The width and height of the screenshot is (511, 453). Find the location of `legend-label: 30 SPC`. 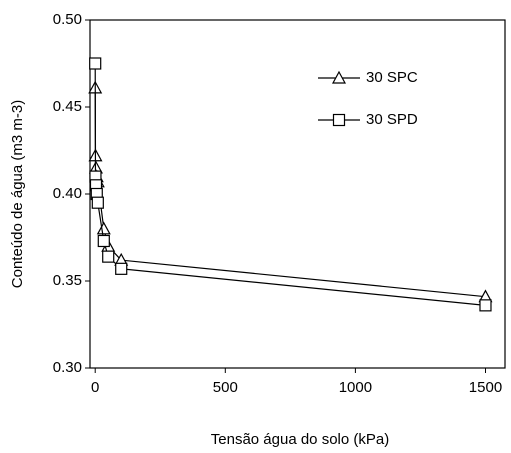

legend-label: 30 SPC is located at coordinates (392, 77).